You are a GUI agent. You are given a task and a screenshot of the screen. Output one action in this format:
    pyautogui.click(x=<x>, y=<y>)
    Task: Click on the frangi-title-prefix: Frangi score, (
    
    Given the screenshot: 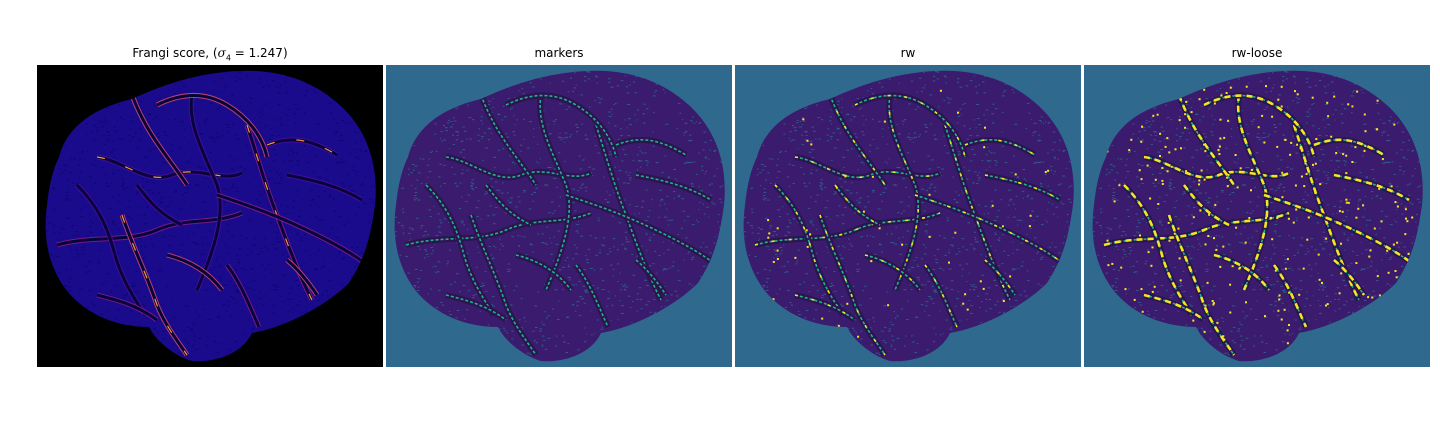 What is the action you would take?
    pyautogui.click(x=175, y=53)
    